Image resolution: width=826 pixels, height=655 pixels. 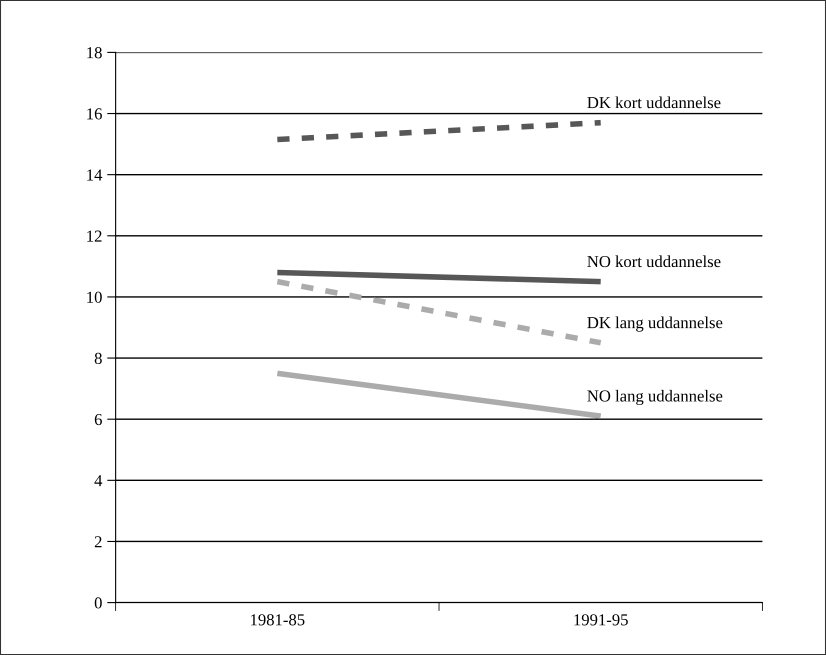 I want to click on y-tick-label: 6, so click(x=98, y=420).